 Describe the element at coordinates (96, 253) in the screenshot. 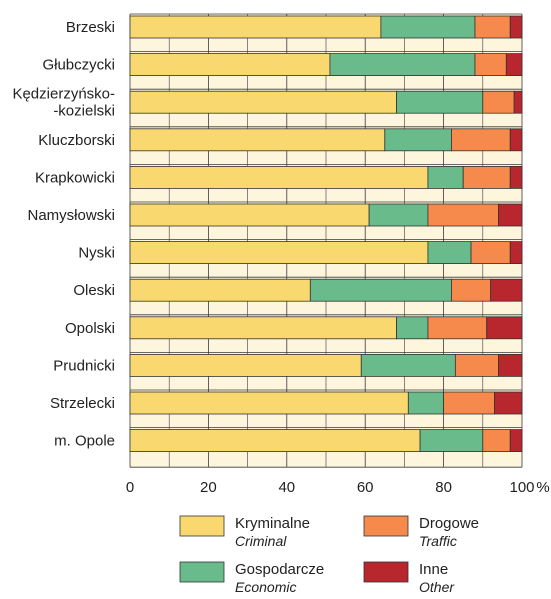

I see `category-label: Nyski` at that location.